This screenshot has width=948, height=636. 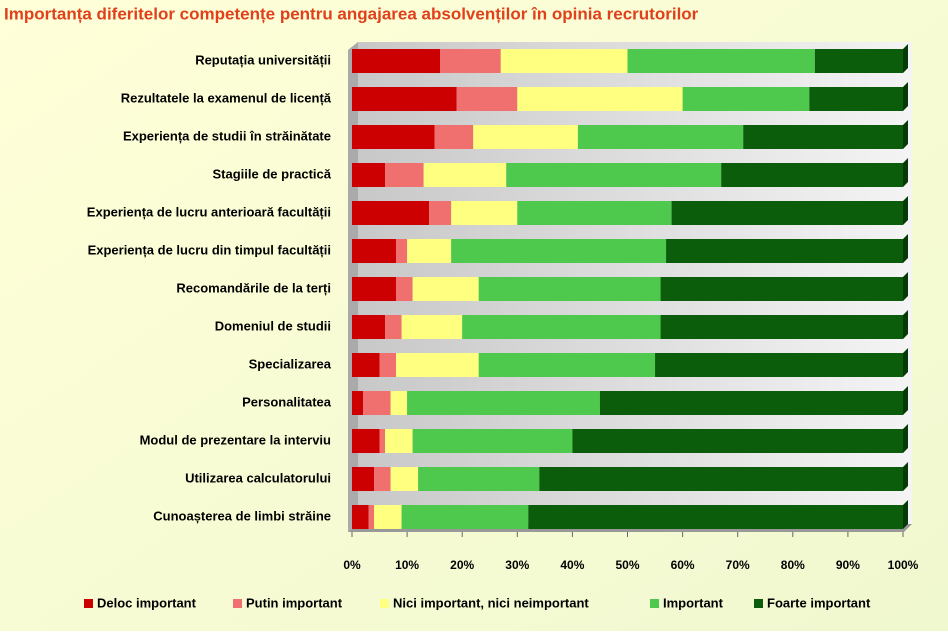 What do you see at coordinates (848, 565) in the screenshot?
I see `x-tick-label: 90%` at bounding box center [848, 565].